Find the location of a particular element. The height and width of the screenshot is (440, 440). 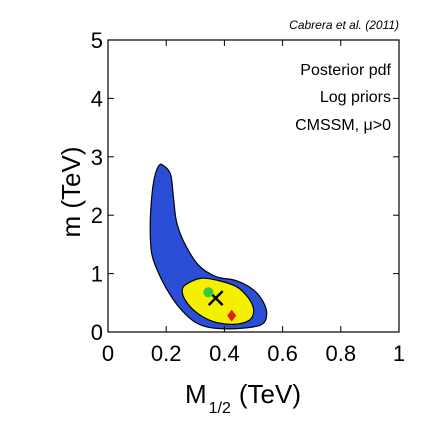

x-tick-label-2: 0.4 is located at coordinates (224, 353).